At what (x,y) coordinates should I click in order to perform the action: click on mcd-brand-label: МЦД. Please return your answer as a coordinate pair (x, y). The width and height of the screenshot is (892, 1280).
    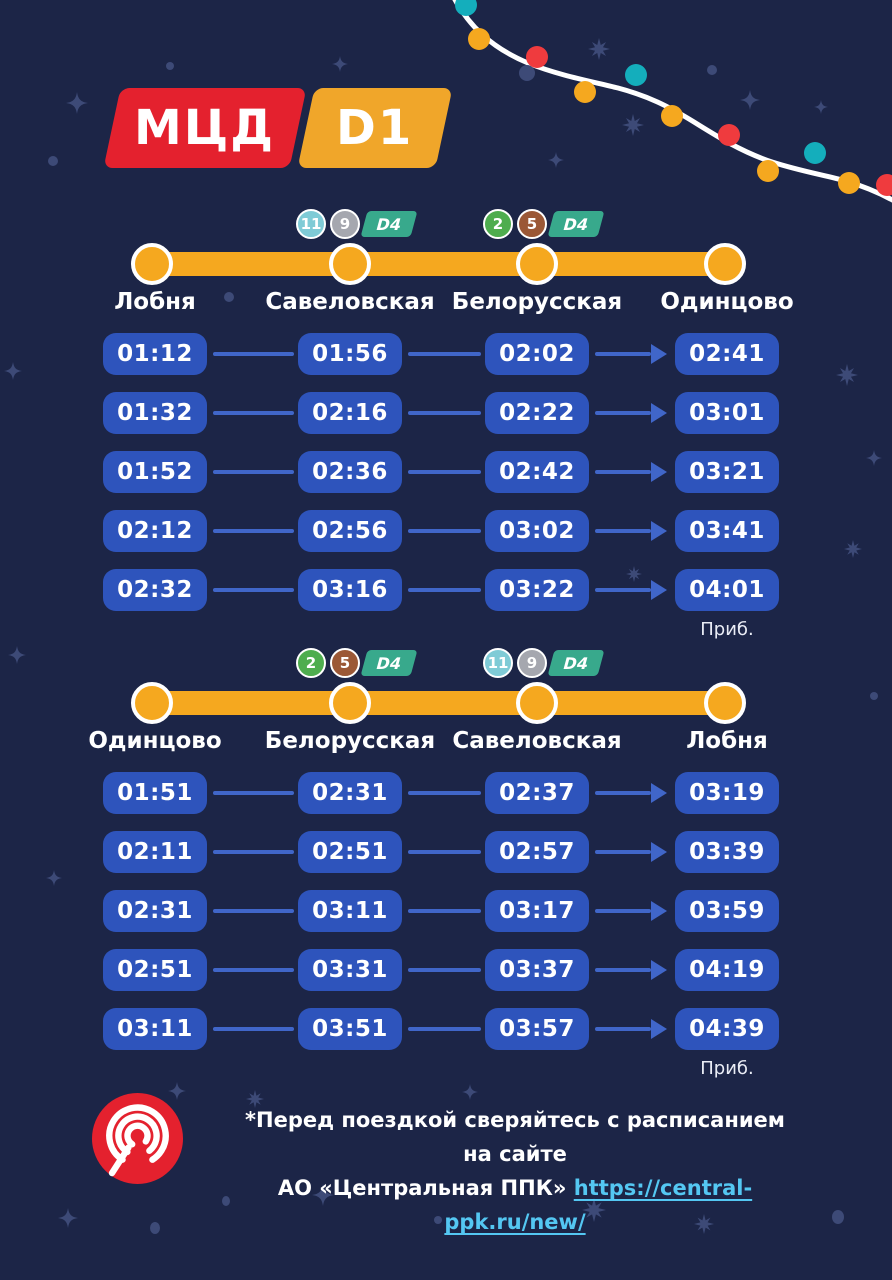
    Looking at the image, I should click on (205, 128).